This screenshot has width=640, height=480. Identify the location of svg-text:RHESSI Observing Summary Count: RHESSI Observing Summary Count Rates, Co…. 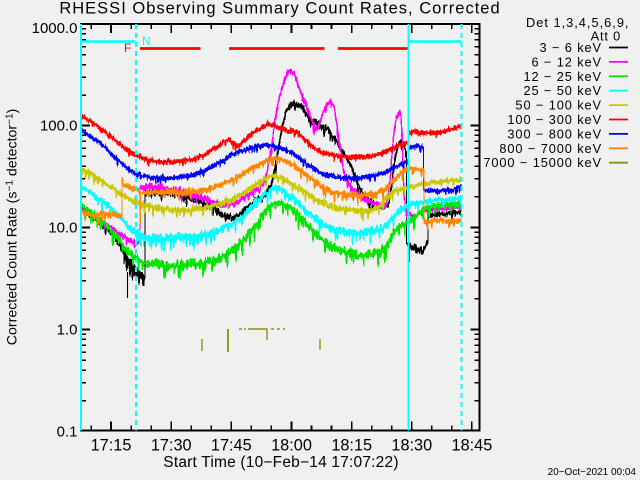
(279, 9).